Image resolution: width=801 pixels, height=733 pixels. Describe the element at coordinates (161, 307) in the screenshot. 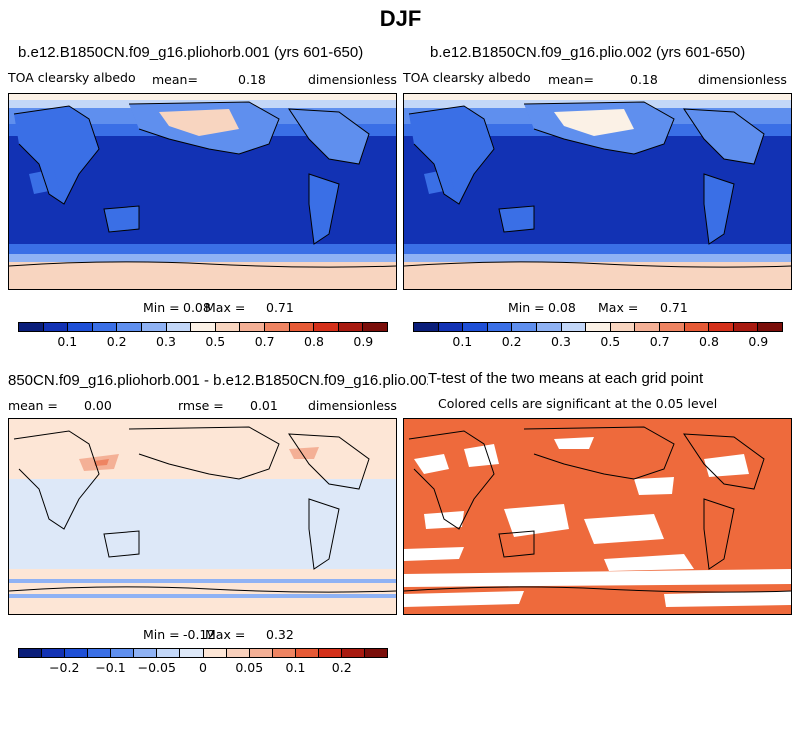

I see `panel1-min-label: Min =` at that location.